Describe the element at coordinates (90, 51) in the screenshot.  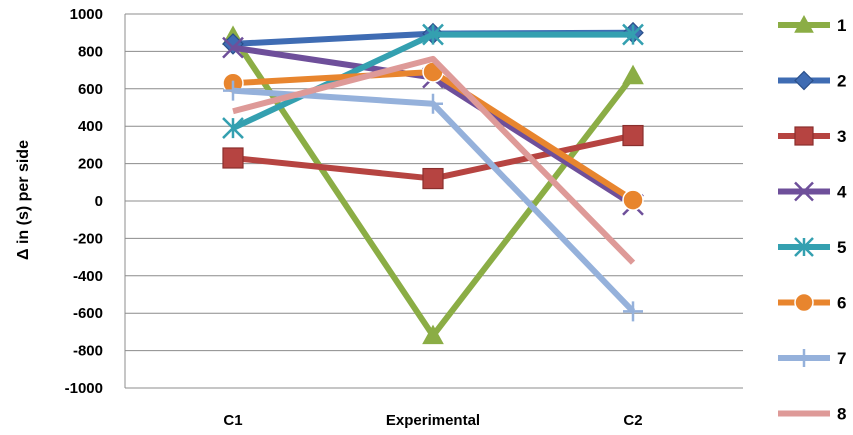
I see `y-tick-label: 800` at that location.